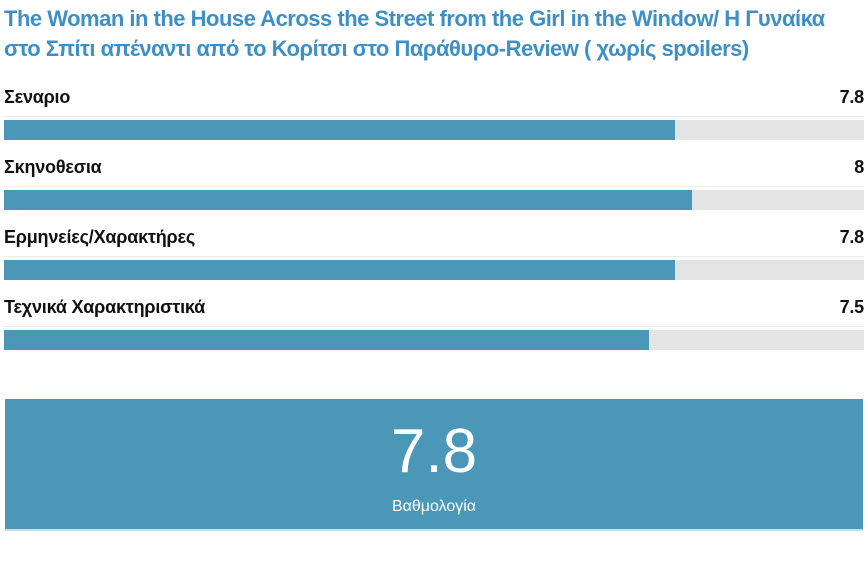 The height and width of the screenshot is (584, 868). What do you see at coordinates (434, 310) in the screenshot?
I see `rating-head: Τεχνικά Χαρακτηριστικά 7.5` at bounding box center [434, 310].